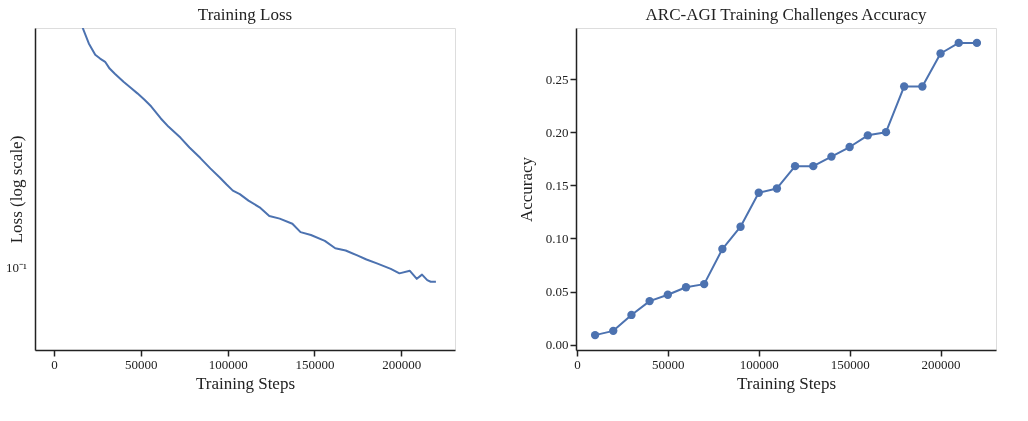 The height and width of the screenshot is (421, 1028). Describe the element at coordinates (17, 267) in the screenshot. I see `text: 10⁻¹` at that location.